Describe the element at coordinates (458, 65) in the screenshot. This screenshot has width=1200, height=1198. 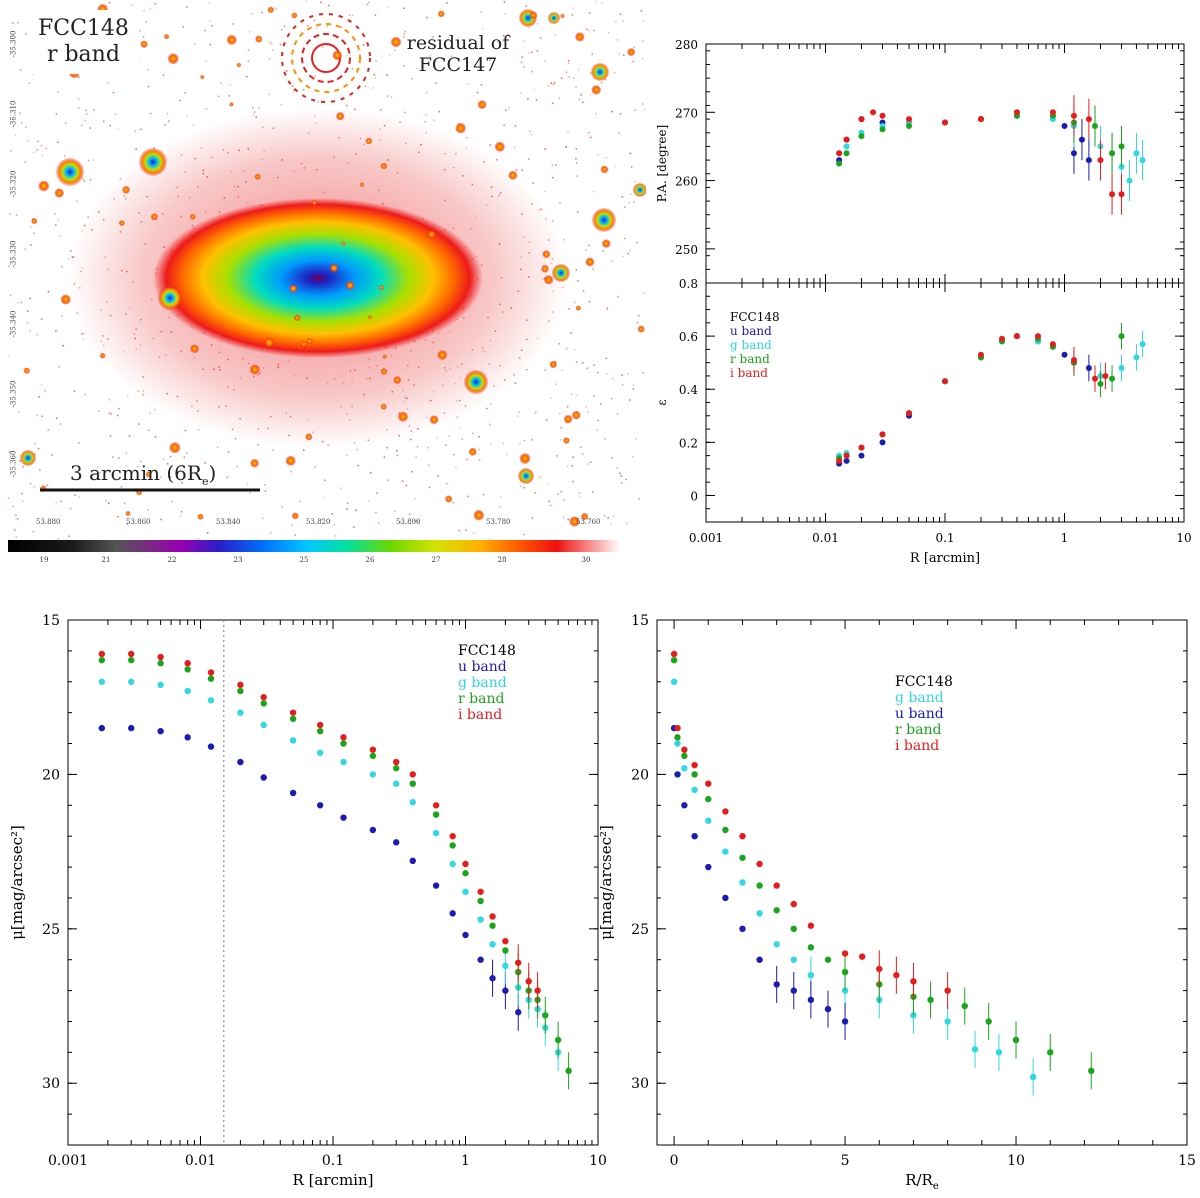
I see `residual-label-line2: FCC147` at that location.